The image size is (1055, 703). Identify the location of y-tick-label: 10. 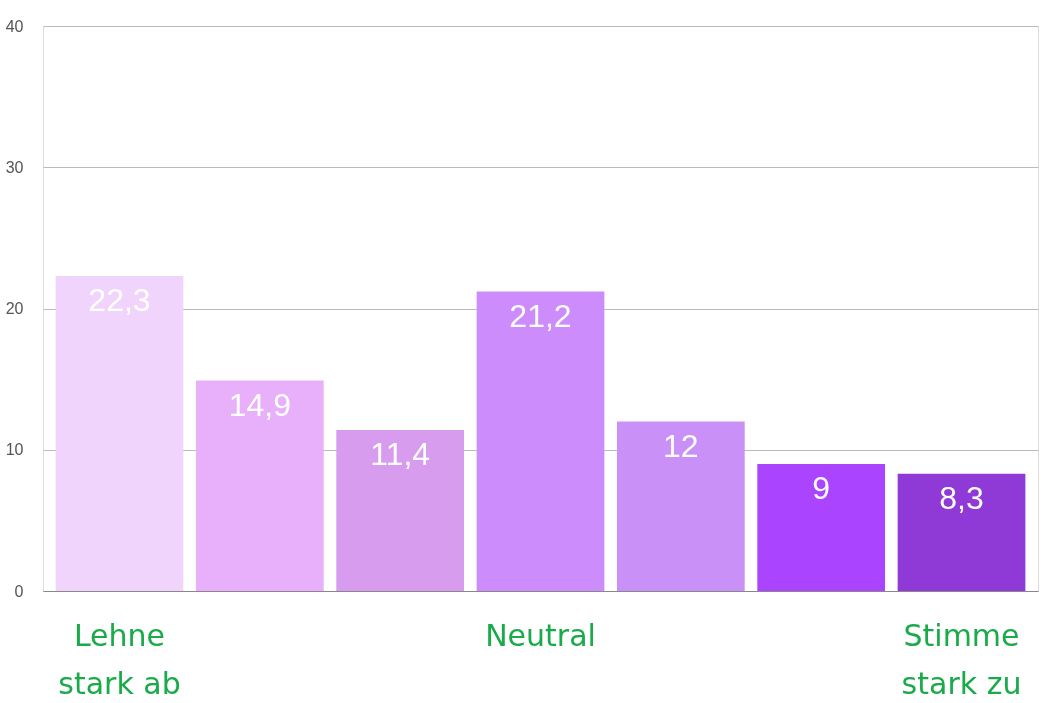
(14, 450).